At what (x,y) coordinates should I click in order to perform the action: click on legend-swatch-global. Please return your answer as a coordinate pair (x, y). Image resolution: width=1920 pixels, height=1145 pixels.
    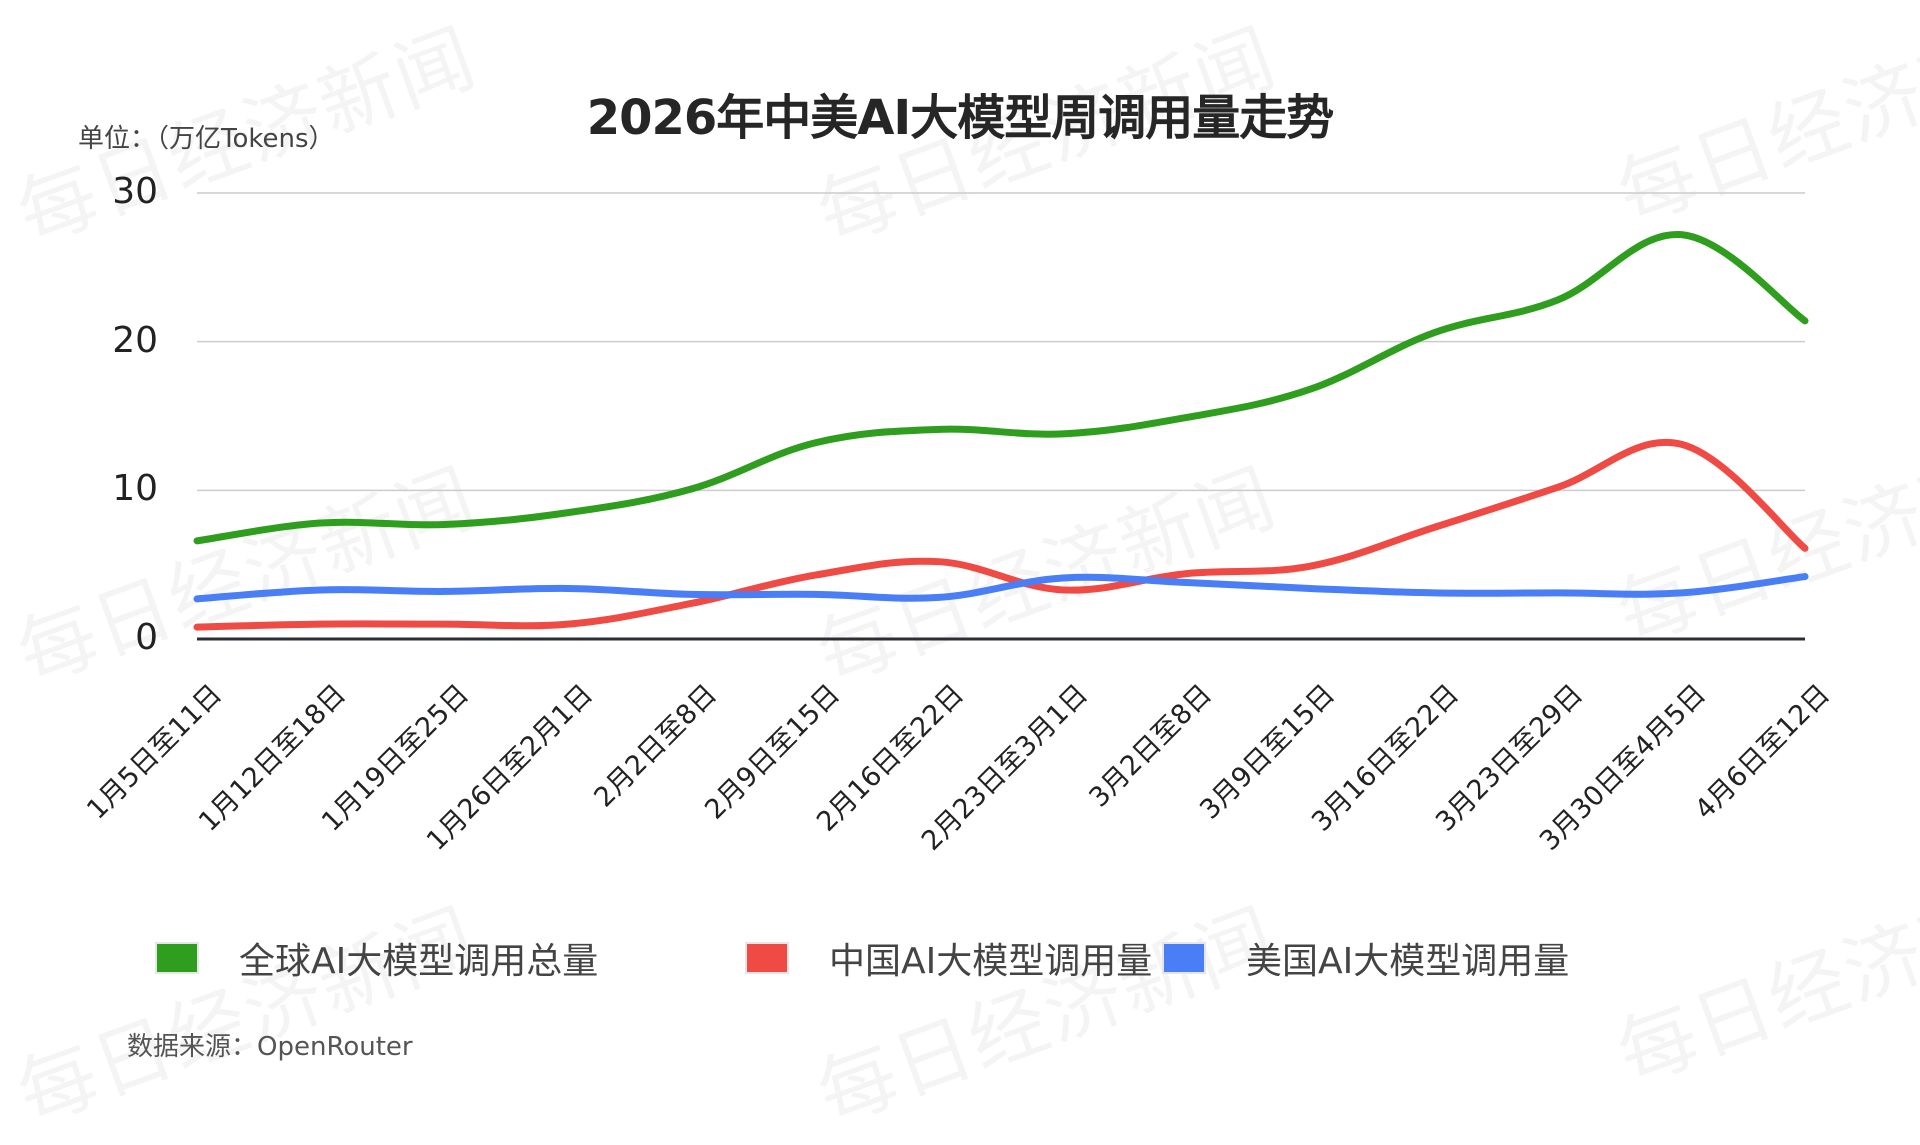
    Looking at the image, I should click on (177, 958).